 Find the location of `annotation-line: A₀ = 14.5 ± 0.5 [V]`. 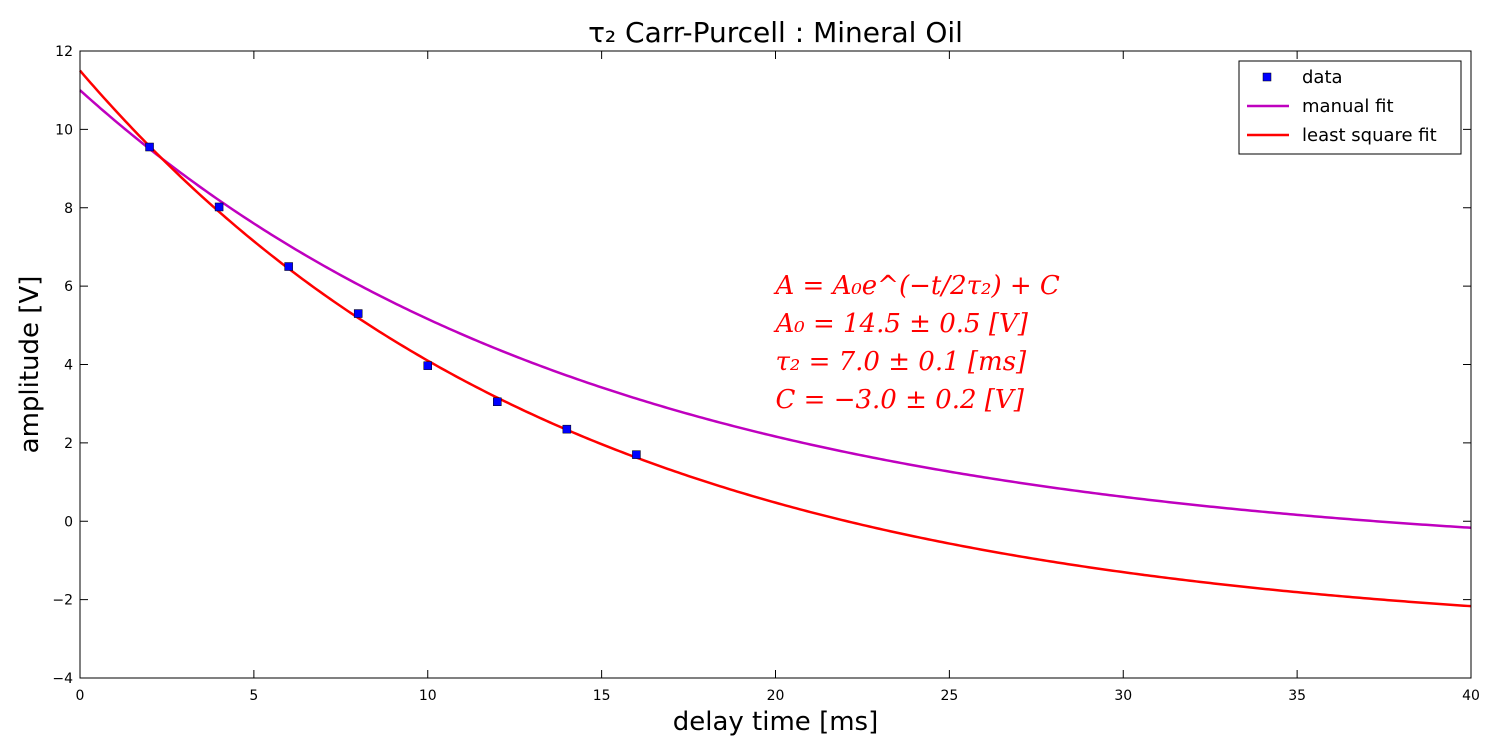

annotation-line: A₀ = 14.5 ± 0.5 [V] is located at coordinates (901, 324).